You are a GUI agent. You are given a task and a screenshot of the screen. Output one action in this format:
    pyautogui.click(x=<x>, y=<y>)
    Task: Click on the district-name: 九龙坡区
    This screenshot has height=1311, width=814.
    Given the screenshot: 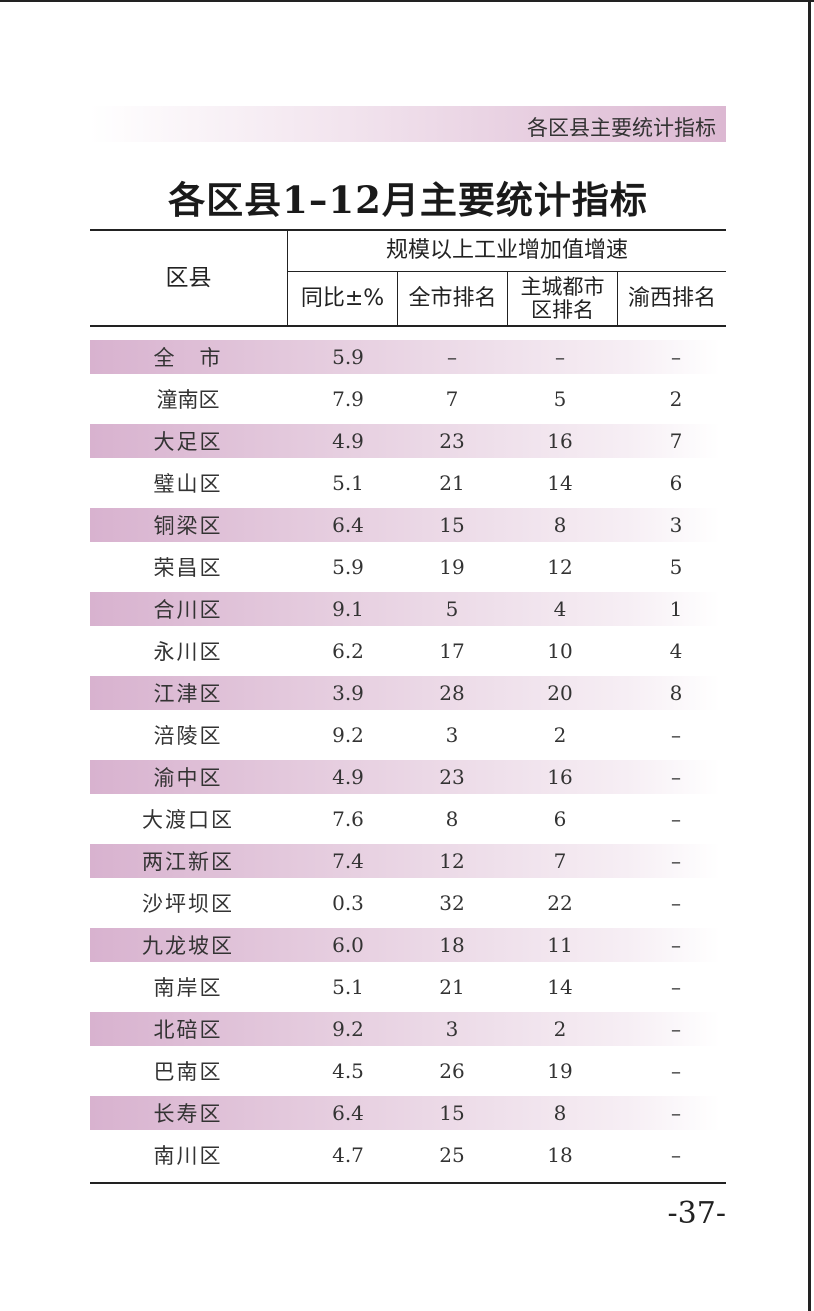 What is the action you would take?
    pyautogui.click(x=188, y=946)
    